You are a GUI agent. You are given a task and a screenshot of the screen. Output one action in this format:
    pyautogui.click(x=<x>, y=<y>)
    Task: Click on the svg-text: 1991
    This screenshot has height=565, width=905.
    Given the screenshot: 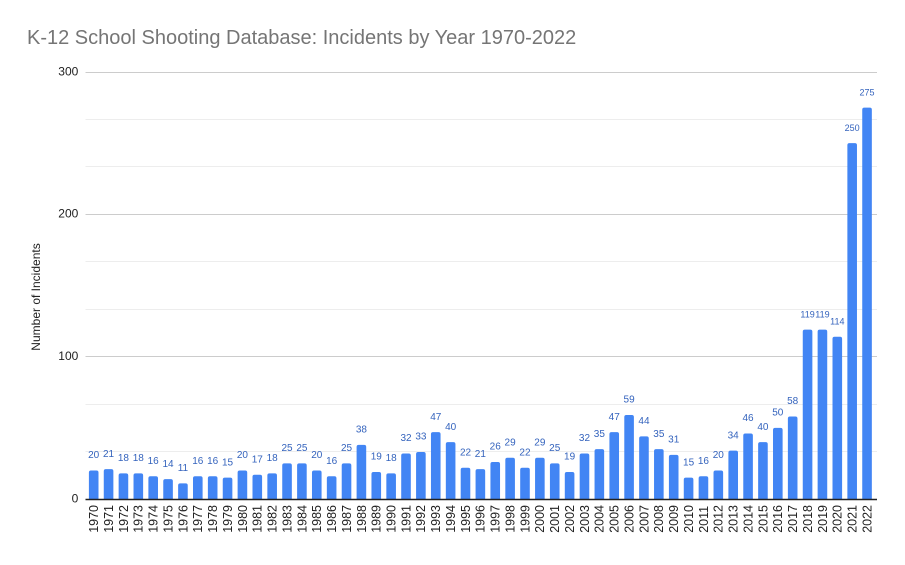 What is the action you would take?
    pyautogui.click(x=406, y=519)
    